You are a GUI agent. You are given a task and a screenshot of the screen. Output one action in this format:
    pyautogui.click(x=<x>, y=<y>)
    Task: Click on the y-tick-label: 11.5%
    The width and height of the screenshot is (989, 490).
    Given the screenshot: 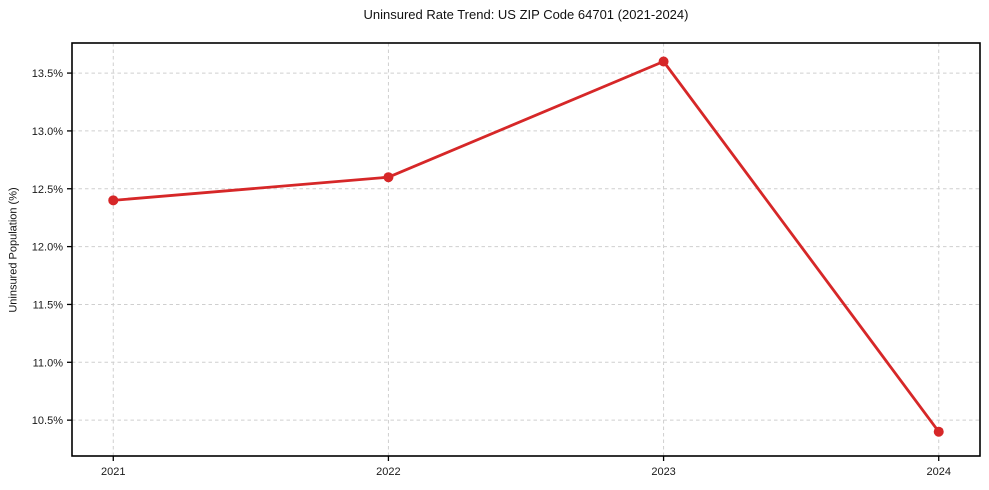 What is the action you would take?
    pyautogui.click(x=48, y=305)
    